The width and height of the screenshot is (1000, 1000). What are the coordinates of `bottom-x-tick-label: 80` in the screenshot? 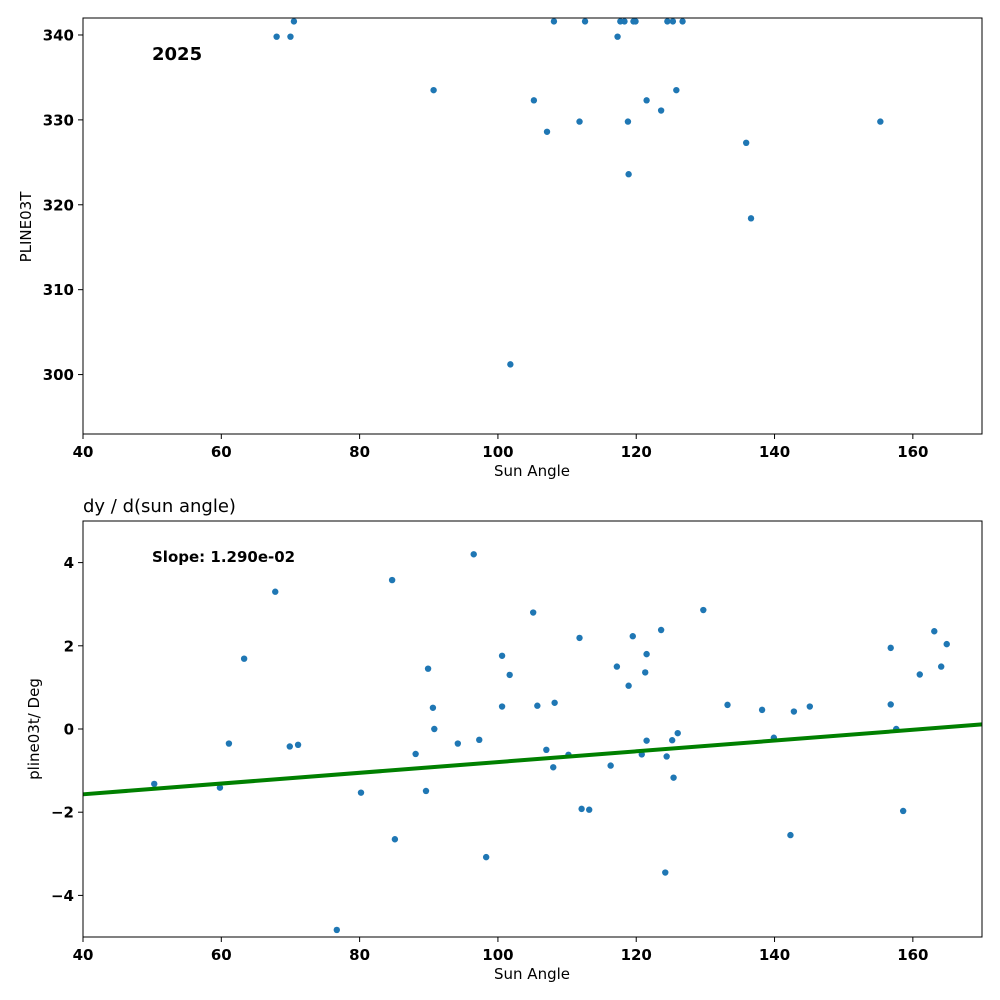 It's located at (359, 955).